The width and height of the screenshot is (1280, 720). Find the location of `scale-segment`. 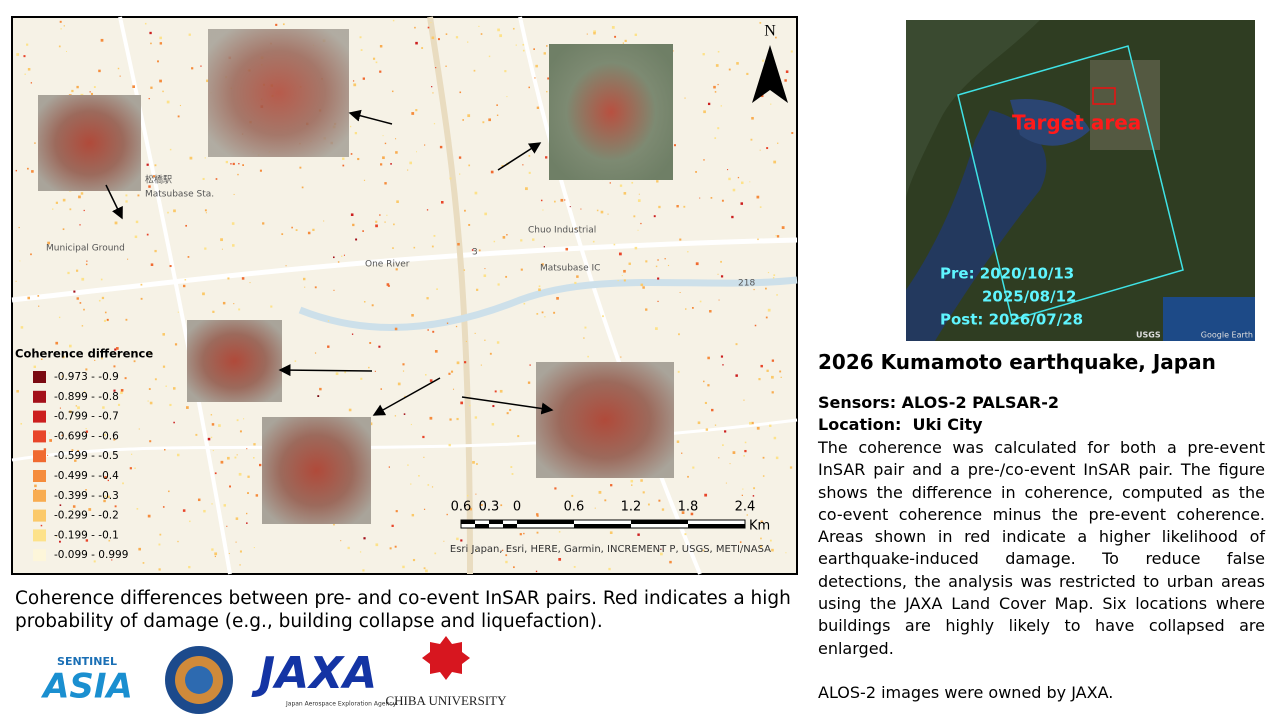

scale-segment is located at coordinates (602, 526).